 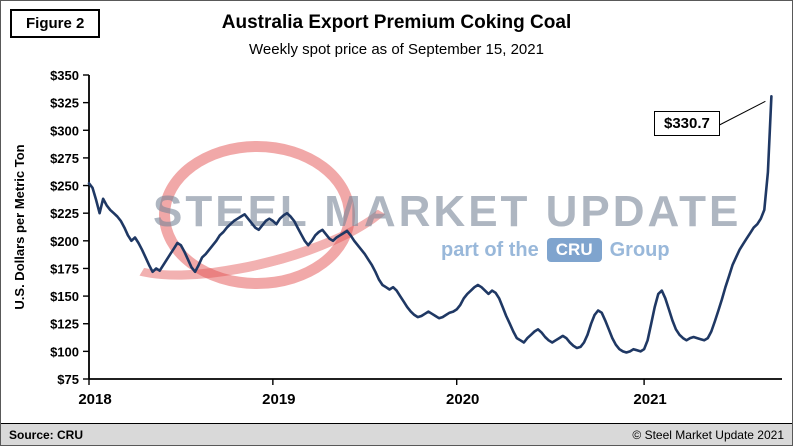 I want to click on y-tick-label: $200, so click(x=64, y=241).